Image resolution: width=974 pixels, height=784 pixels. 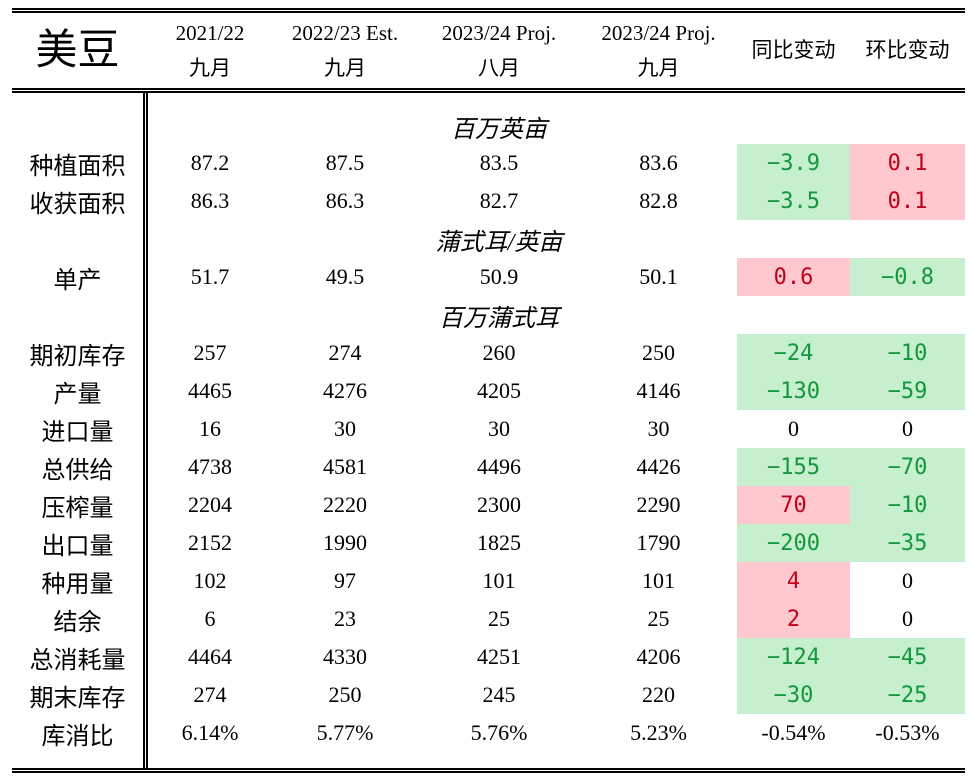 I want to click on value-cell: 4330, so click(x=345, y=656).